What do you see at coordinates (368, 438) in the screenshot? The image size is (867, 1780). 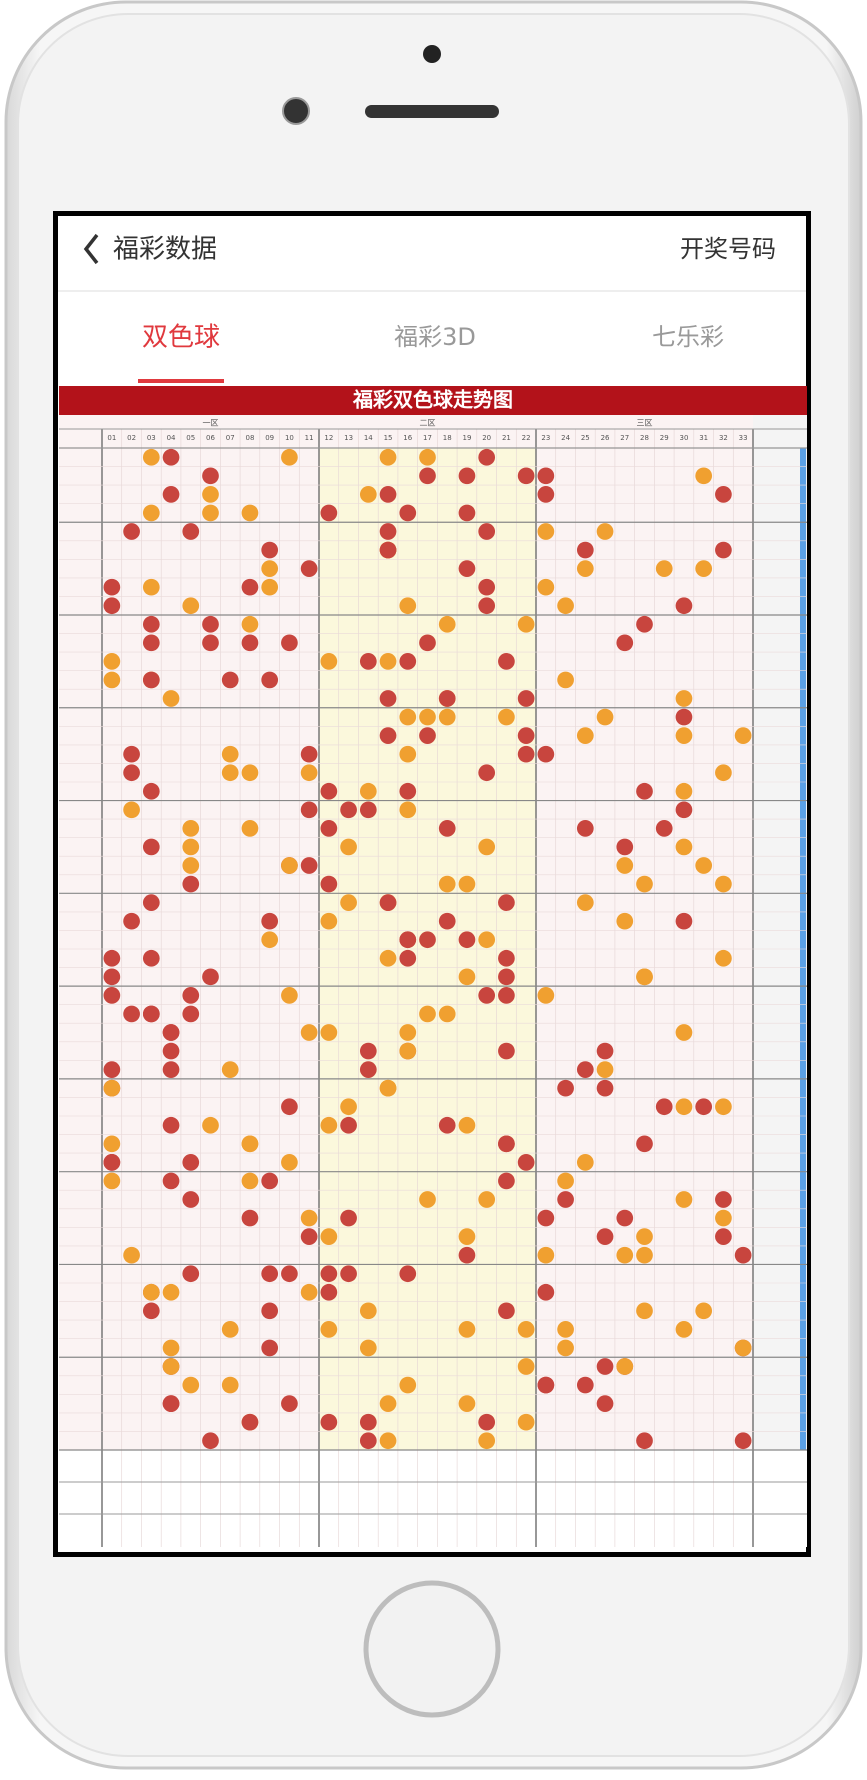 I see `column-label: 14` at bounding box center [368, 438].